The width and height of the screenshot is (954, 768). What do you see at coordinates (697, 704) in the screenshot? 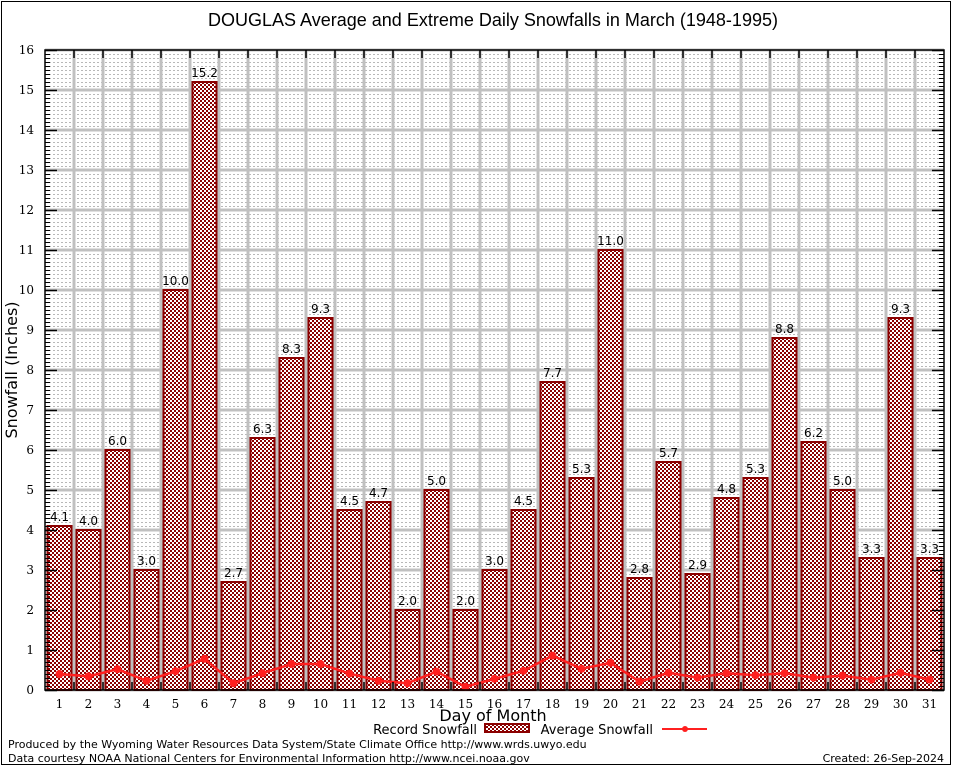
I see `x-tick-label-day-23: 23` at bounding box center [697, 704].